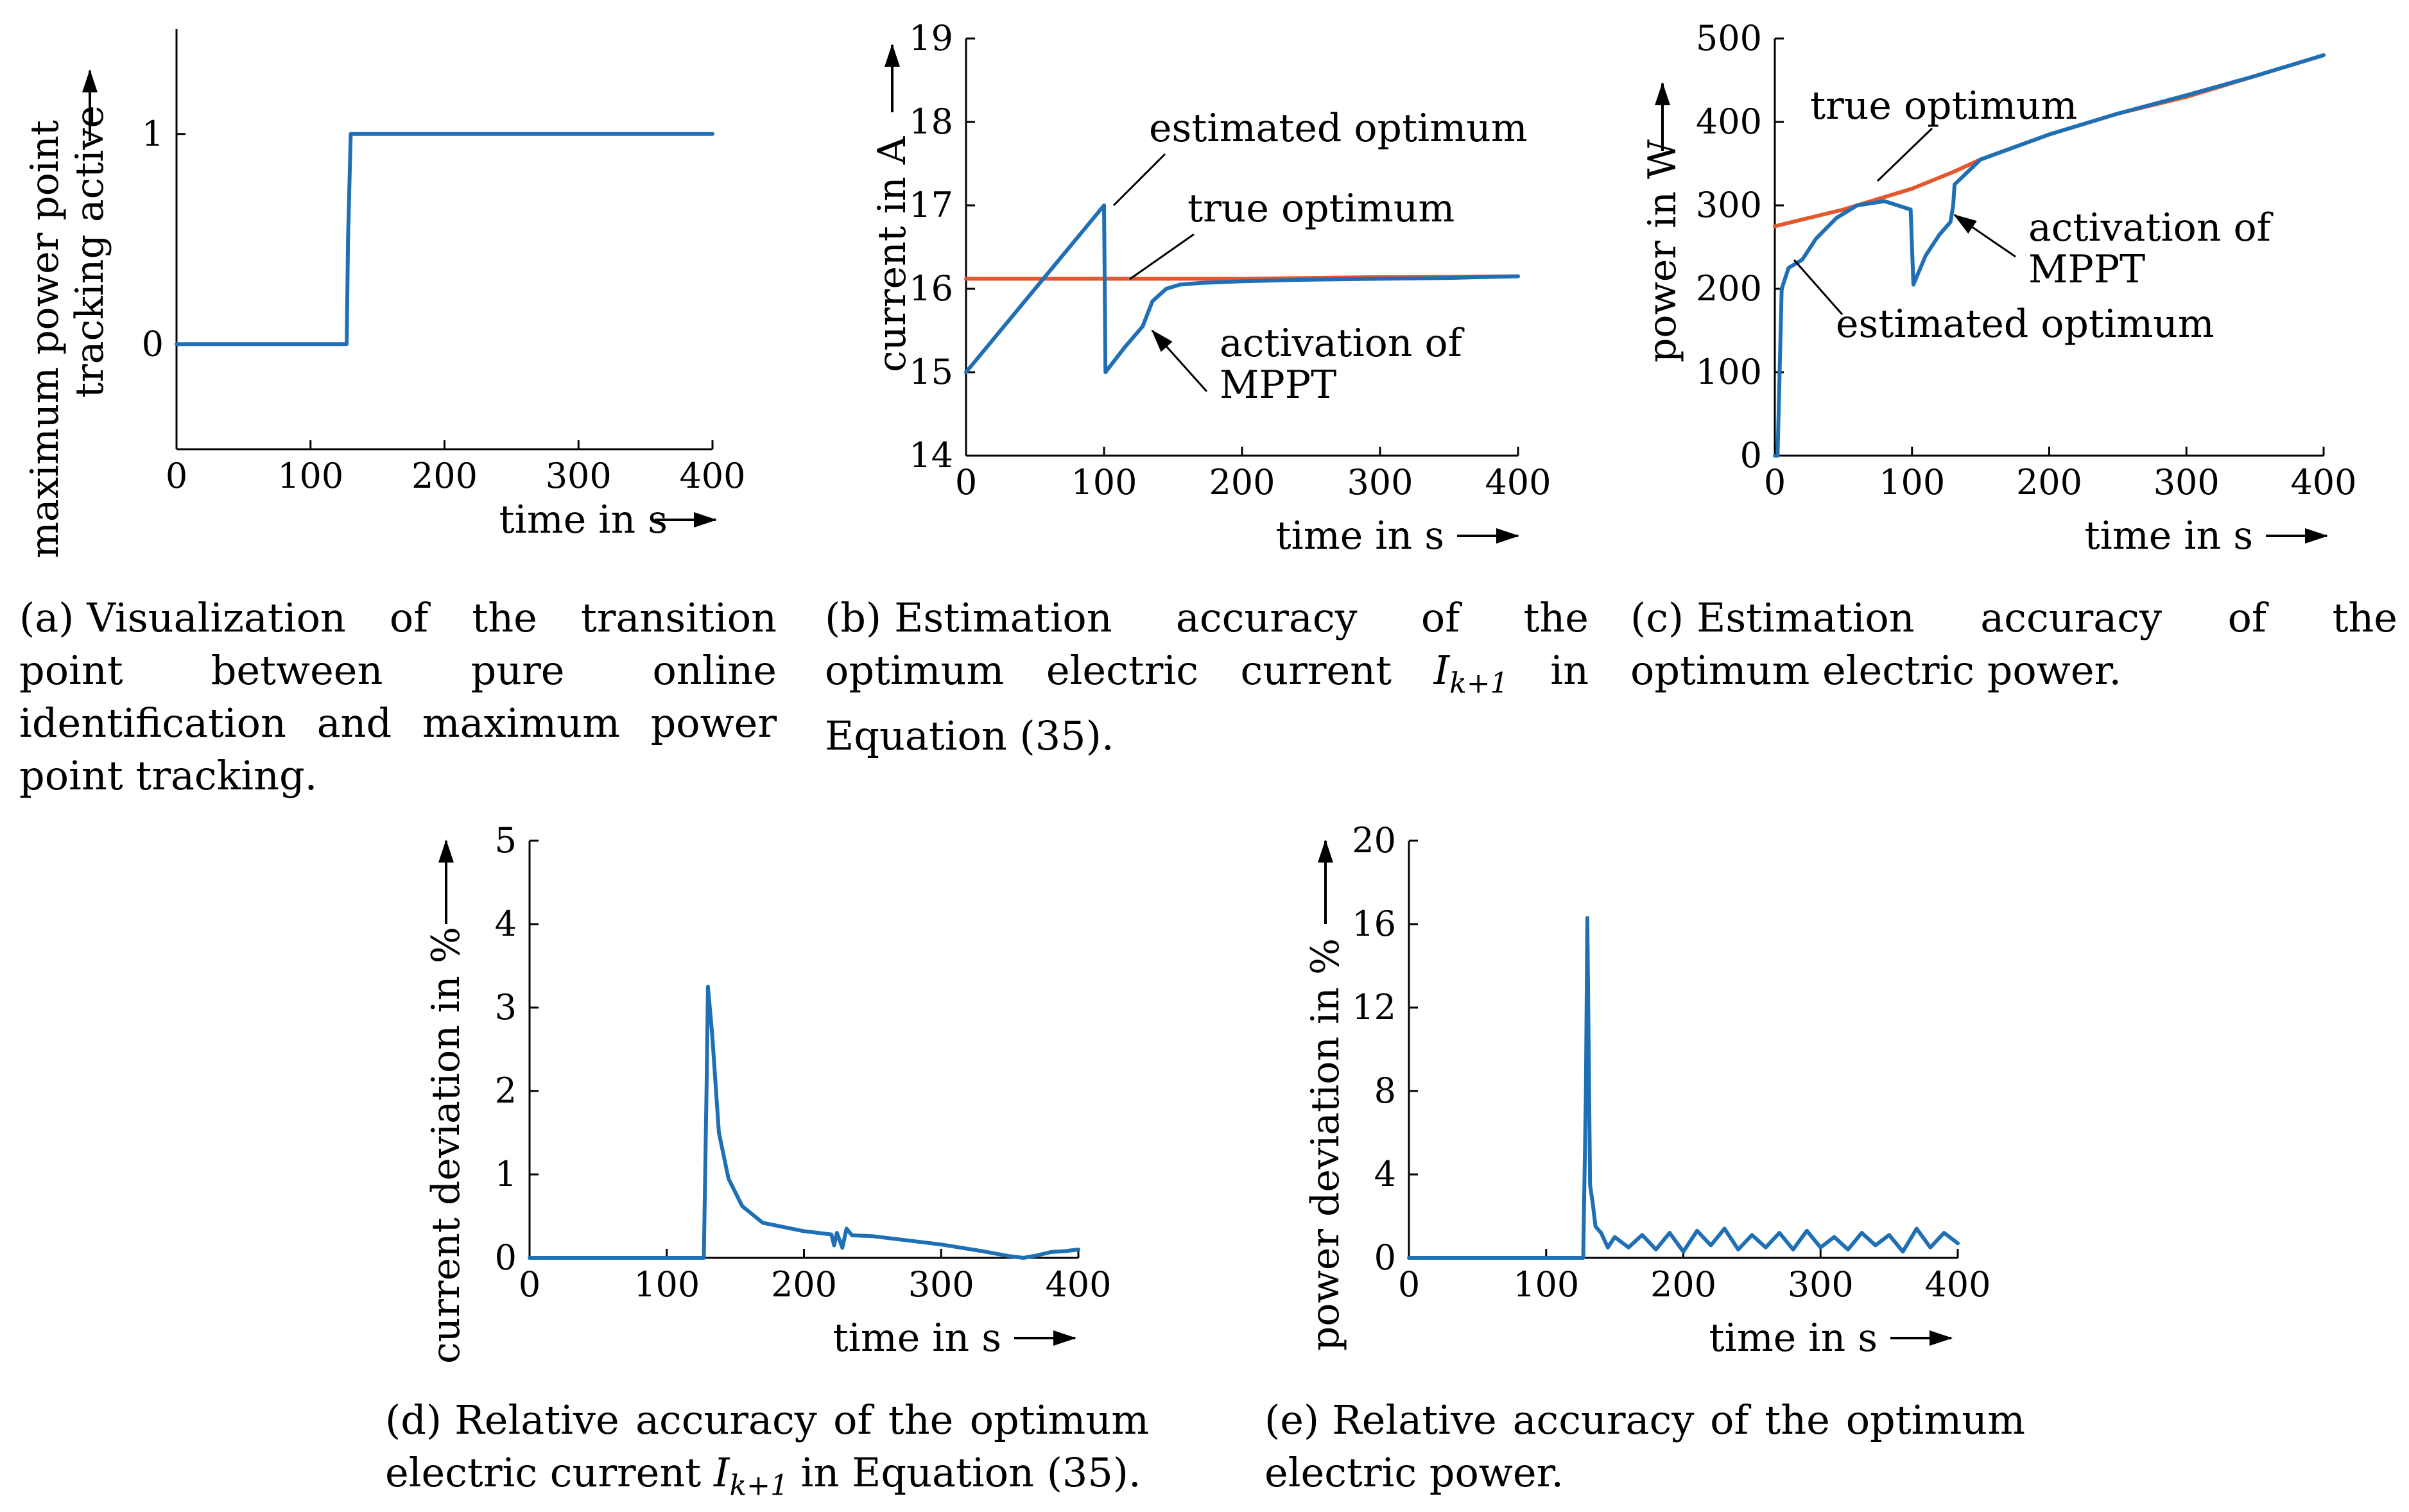 The width and height of the screenshot is (2409, 1512). What do you see at coordinates (1374, 840) in the screenshot?
I see `panel-e-y-tick-label: 20` at bounding box center [1374, 840].